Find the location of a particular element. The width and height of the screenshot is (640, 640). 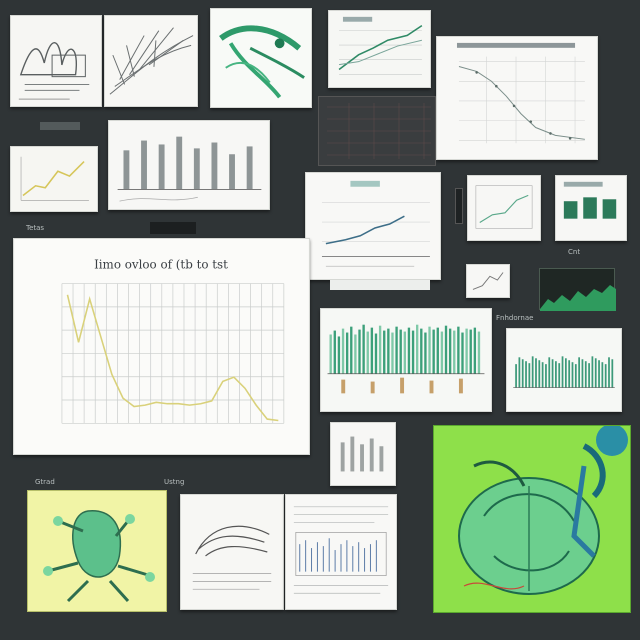

document-card-bottom is located at coordinates (341, 552).